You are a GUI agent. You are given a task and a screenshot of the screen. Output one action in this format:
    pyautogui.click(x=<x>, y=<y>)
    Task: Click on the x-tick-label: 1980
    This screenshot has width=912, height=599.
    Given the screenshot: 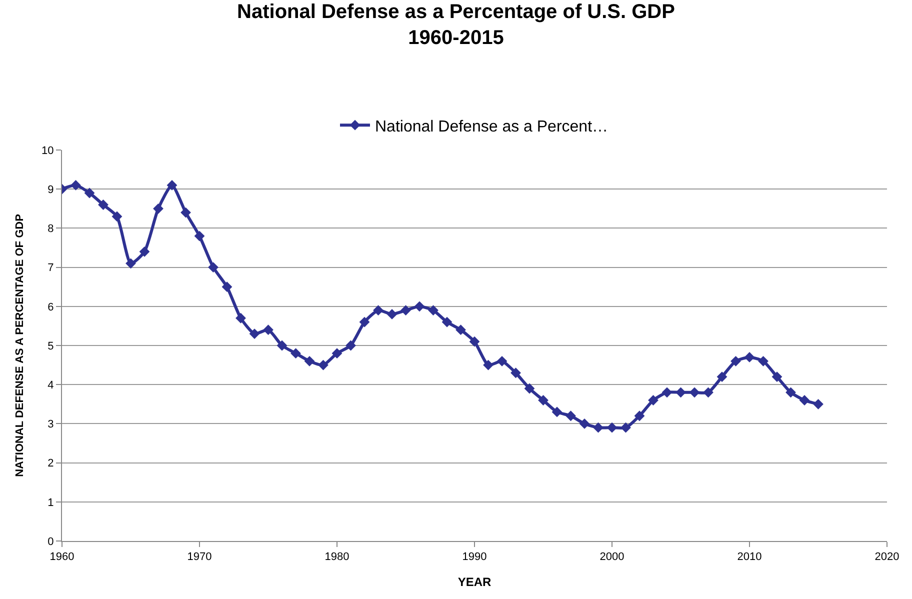 What is the action you would take?
    pyautogui.click(x=337, y=557)
    